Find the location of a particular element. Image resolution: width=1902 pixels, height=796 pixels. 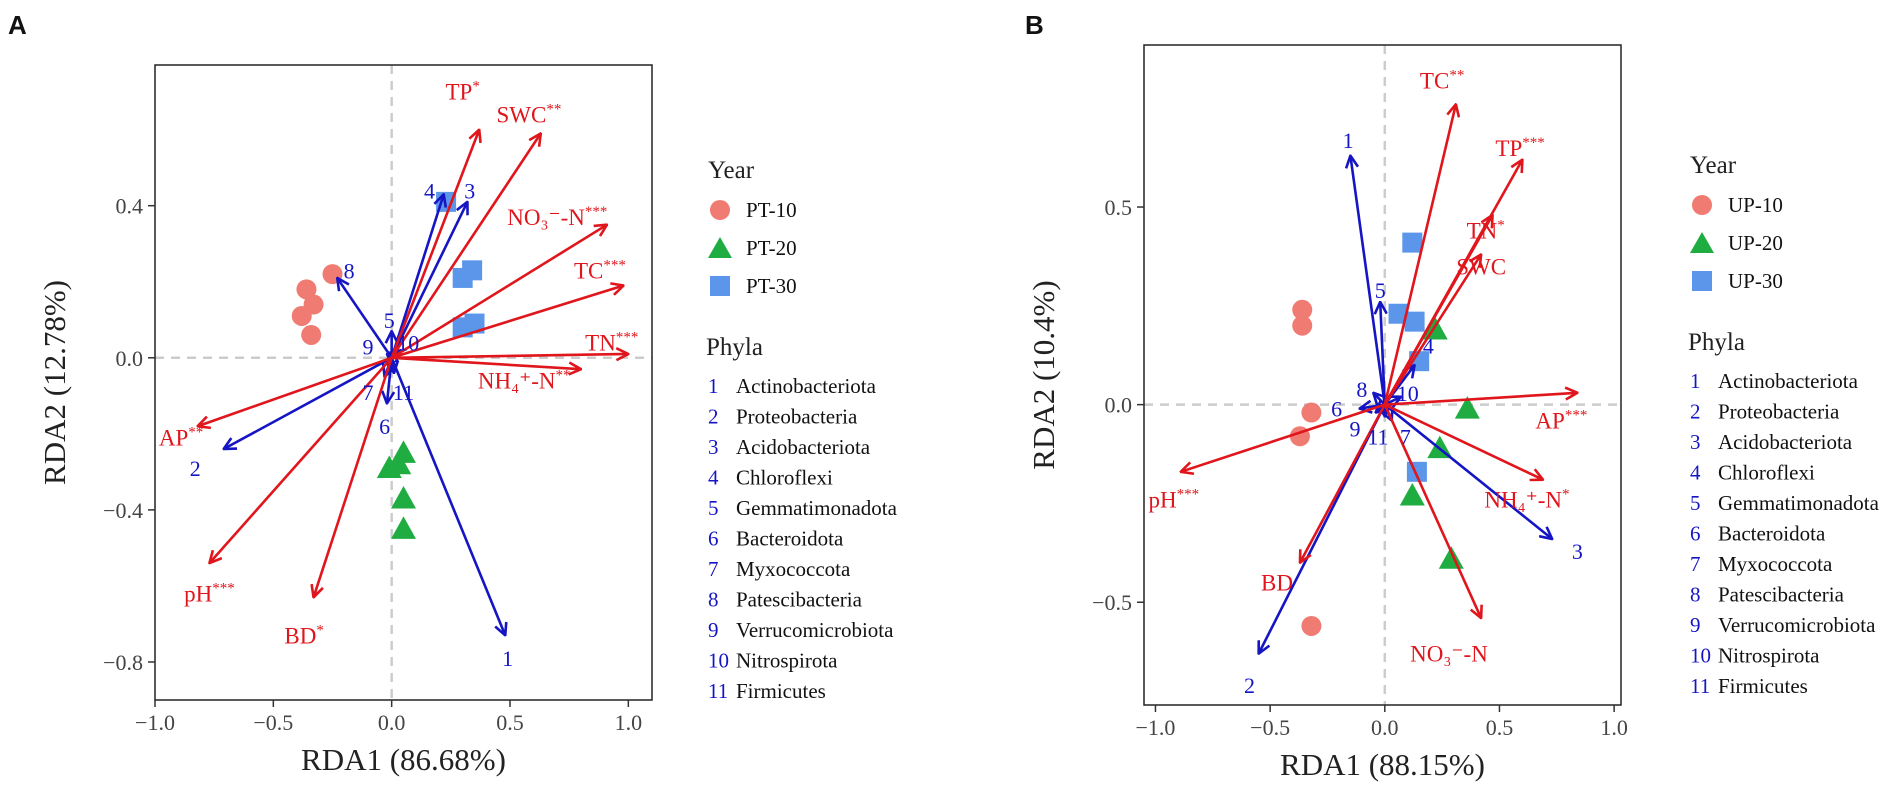

legend-square-icon is located at coordinates (1702, 281).